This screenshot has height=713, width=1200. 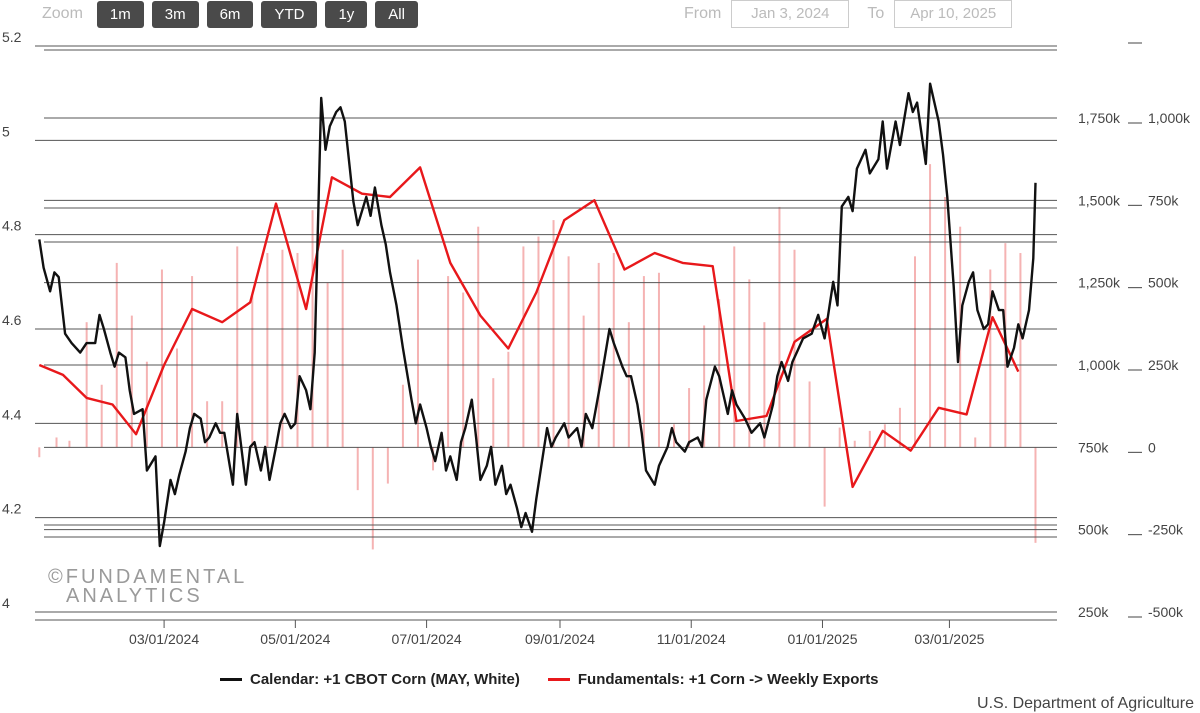 What do you see at coordinates (346, 14) in the screenshot?
I see `zoom-1y-button: 1y` at bounding box center [346, 14].